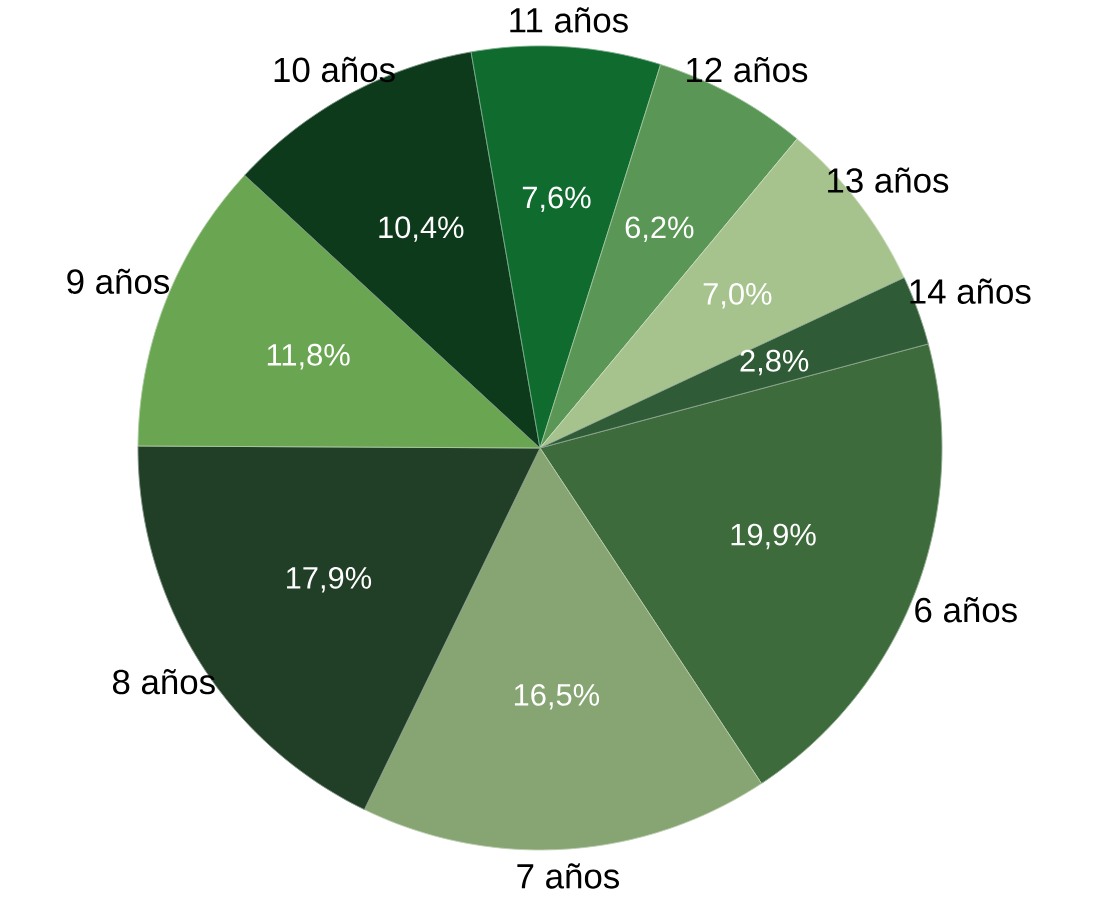  What do you see at coordinates (118, 281) in the screenshot?
I see `slice-label: 9 años` at bounding box center [118, 281].